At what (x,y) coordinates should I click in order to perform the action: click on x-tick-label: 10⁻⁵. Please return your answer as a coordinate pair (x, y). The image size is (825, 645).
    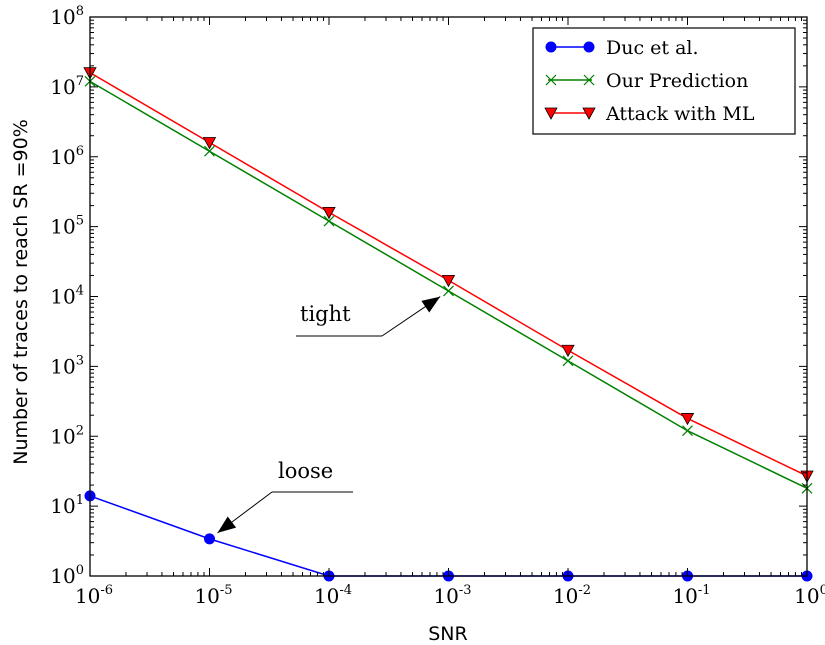
    Looking at the image, I should click on (213, 595).